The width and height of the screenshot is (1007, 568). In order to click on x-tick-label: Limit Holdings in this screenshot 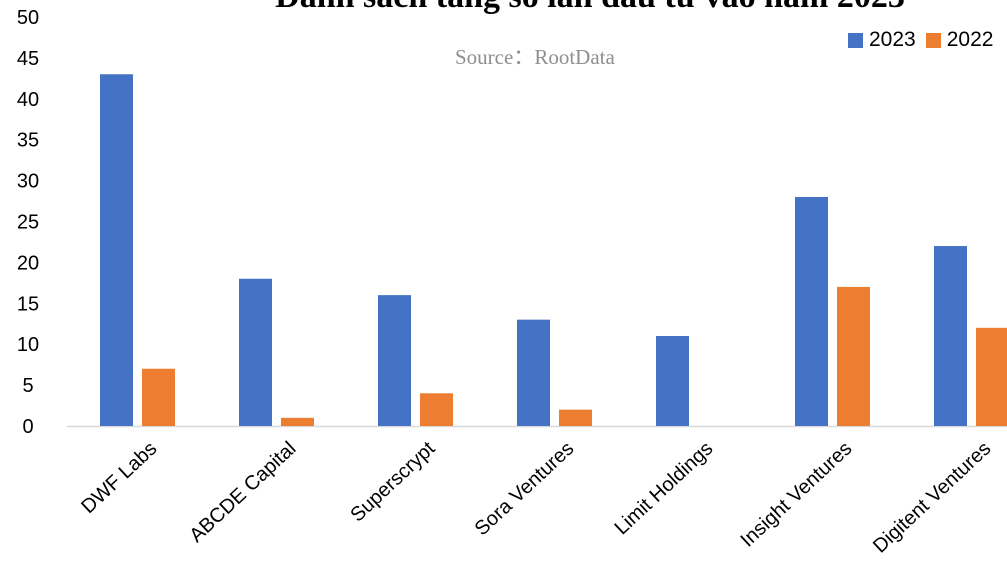, I will do `click(664, 489)`.